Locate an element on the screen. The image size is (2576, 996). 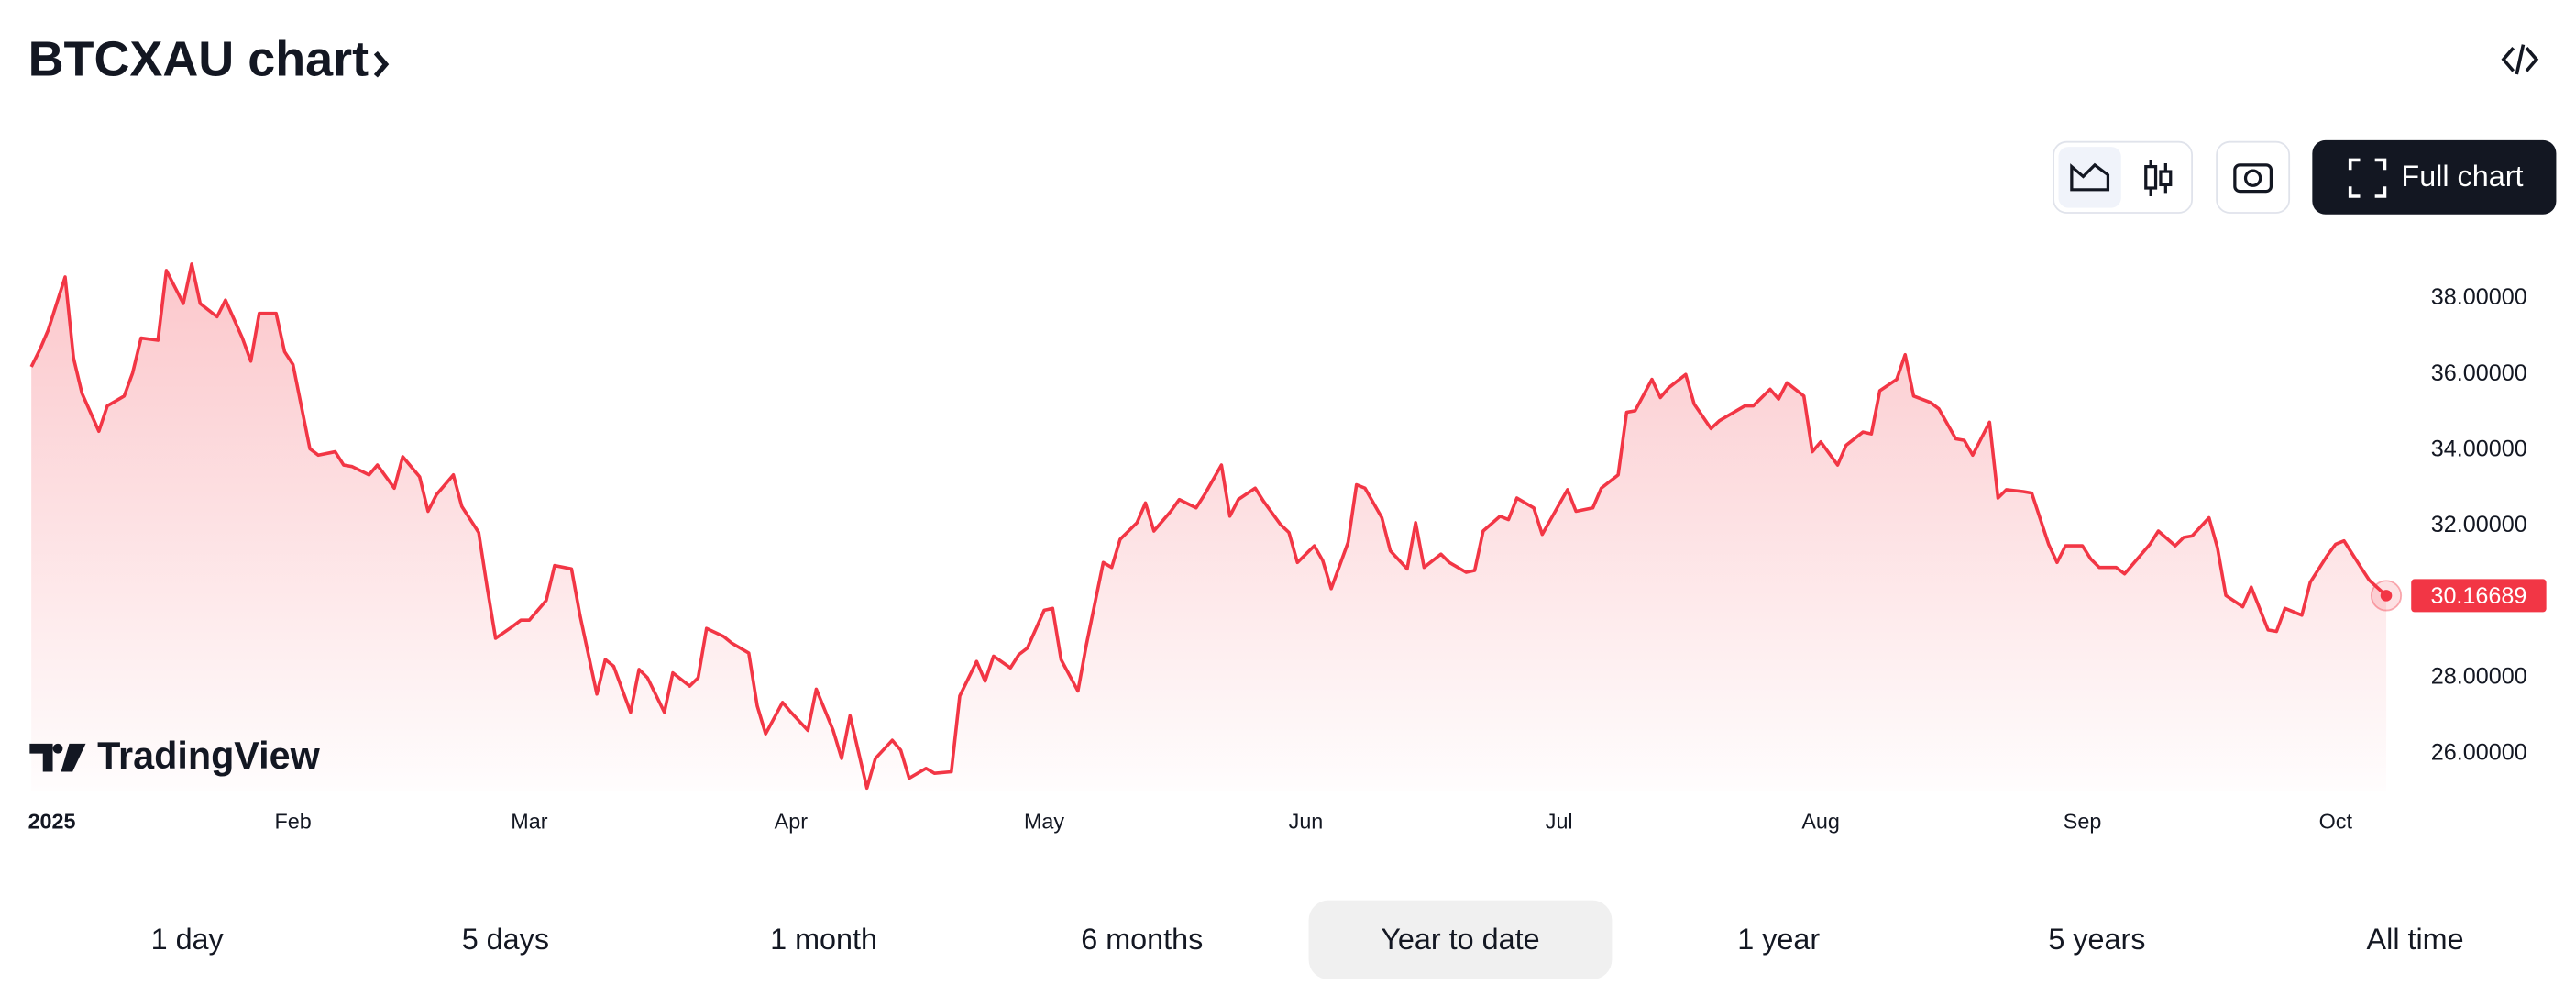
last-price-dot is located at coordinates (2386, 596).